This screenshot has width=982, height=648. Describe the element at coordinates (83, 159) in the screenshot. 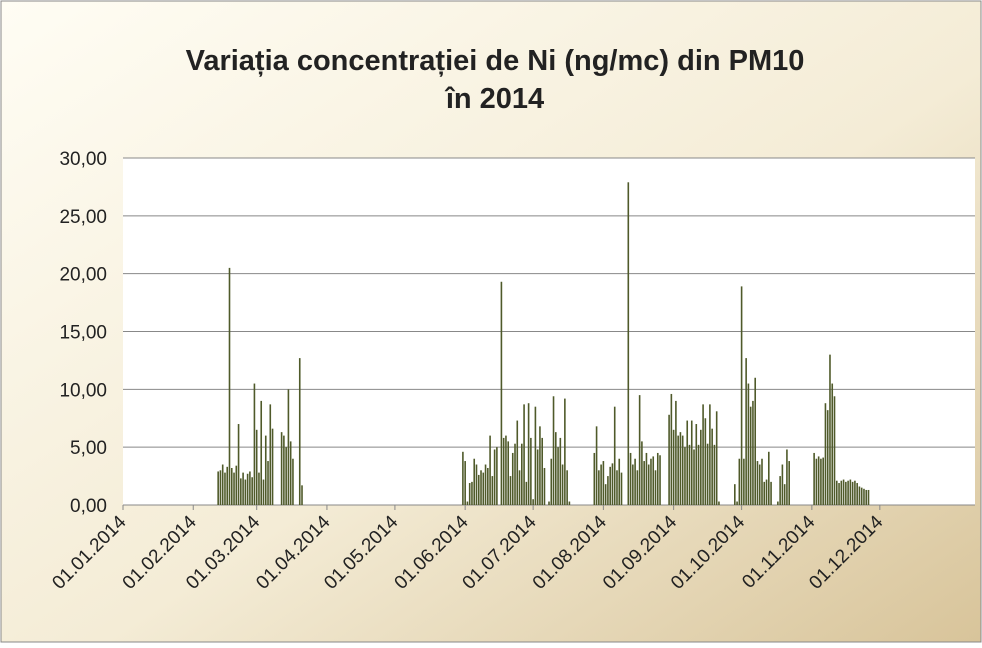

I see `y-tick-label: 30,00` at that location.